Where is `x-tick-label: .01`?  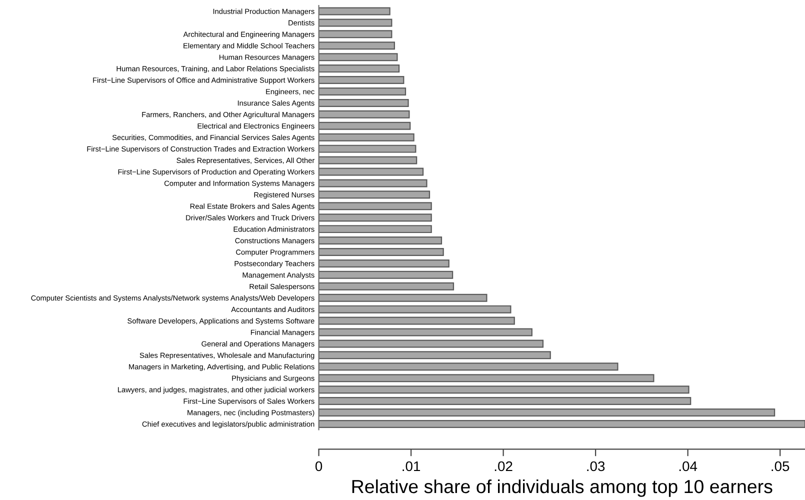
x-tick-label: .01 is located at coordinates (411, 466).